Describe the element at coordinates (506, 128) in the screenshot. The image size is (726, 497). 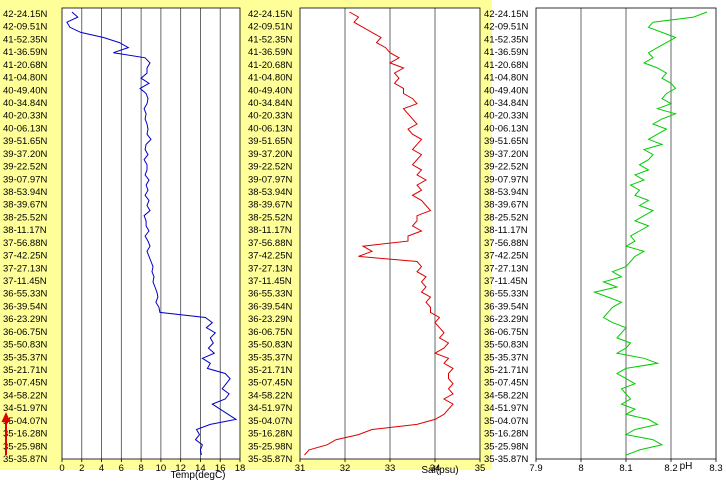
I see `latitude-label: 40-06.13N` at that location.